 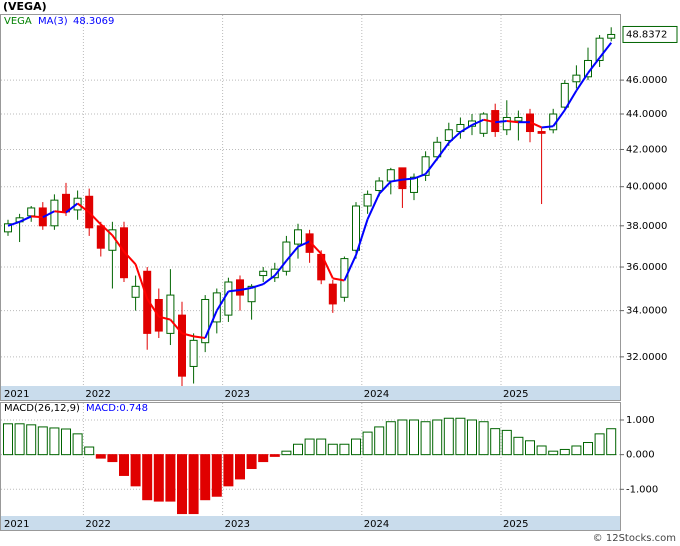 I want to click on y-tick-label: 36.0000, so click(x=646, y=267).